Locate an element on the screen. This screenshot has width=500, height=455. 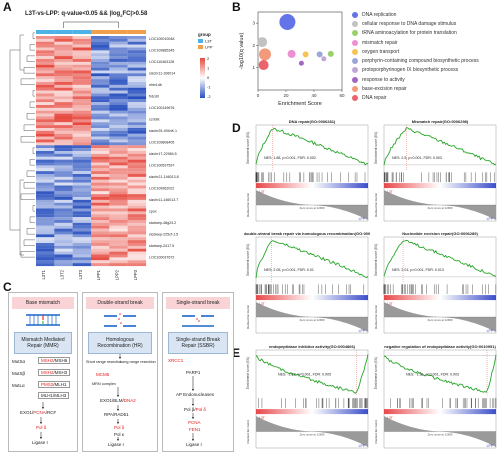
mutl-alpha-label: MutLα is located at coordinates (18, 385).